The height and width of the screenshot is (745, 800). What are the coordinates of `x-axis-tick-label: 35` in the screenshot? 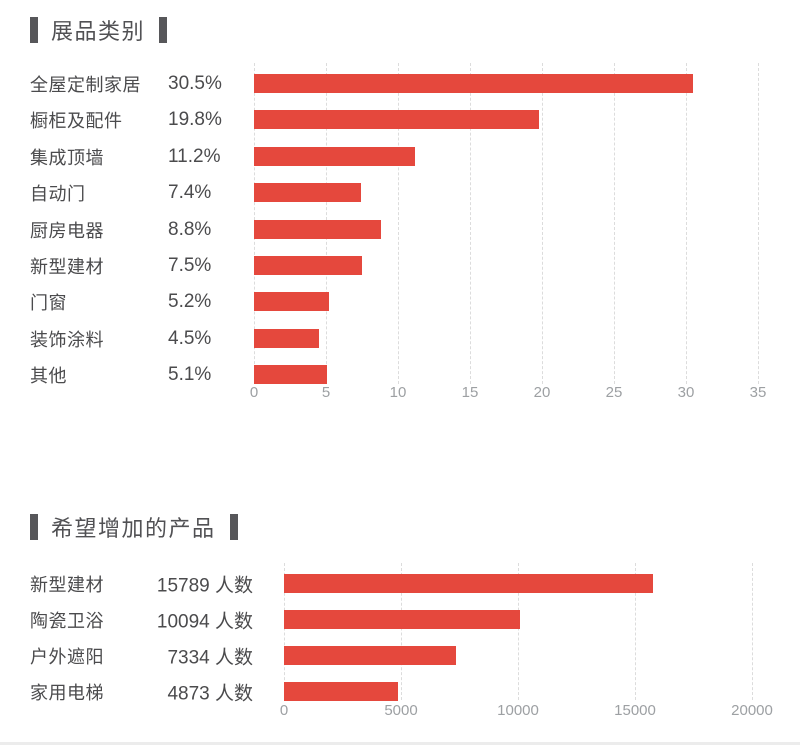 It's located at (758, 392).